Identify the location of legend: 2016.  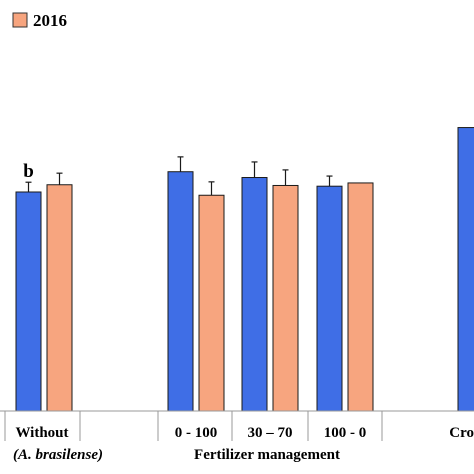
(39, 20).